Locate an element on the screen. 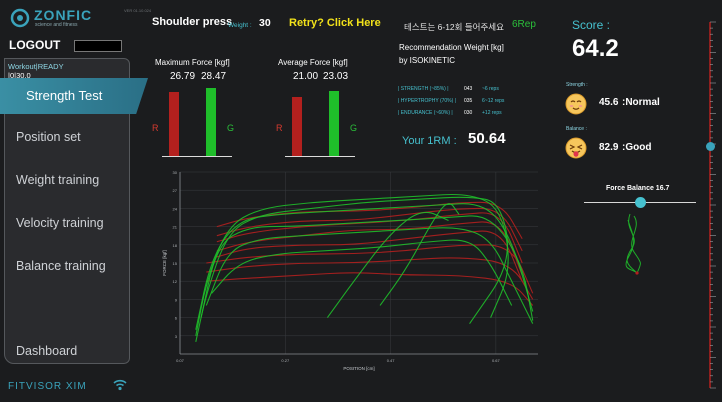 This screenshot has height=402, width=722. y-tick-label: 12 is located at coordinates (175, 281).